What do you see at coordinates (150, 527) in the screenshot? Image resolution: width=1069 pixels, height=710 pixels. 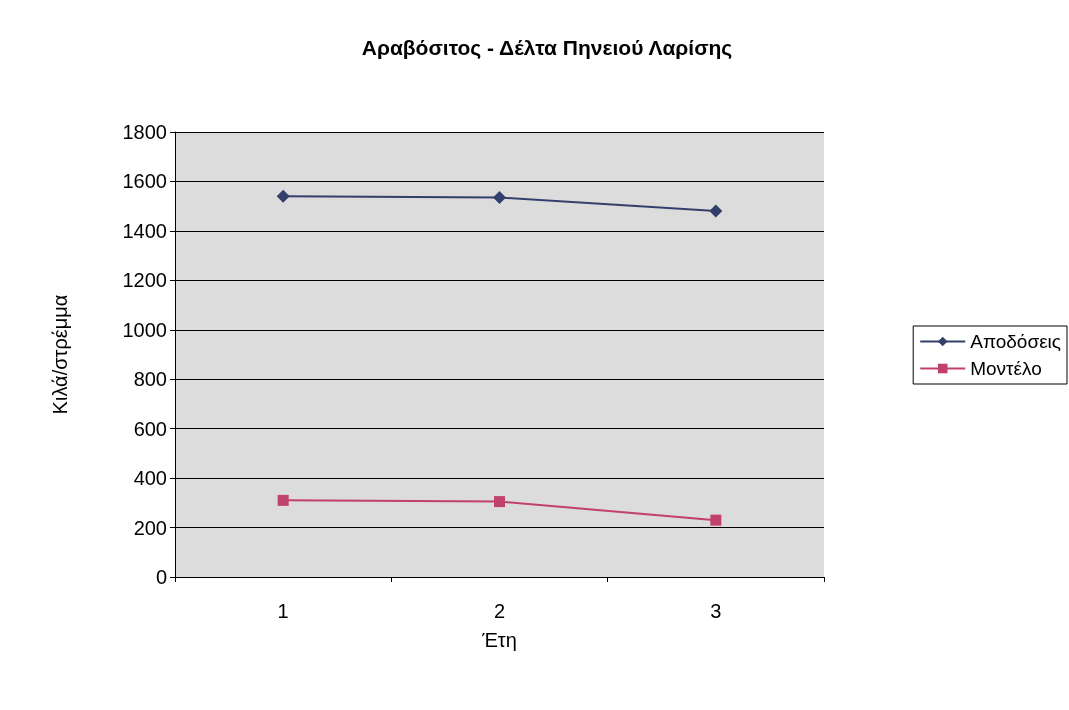 I see `y-tick-label: 200` at bounding box center [150, 527].